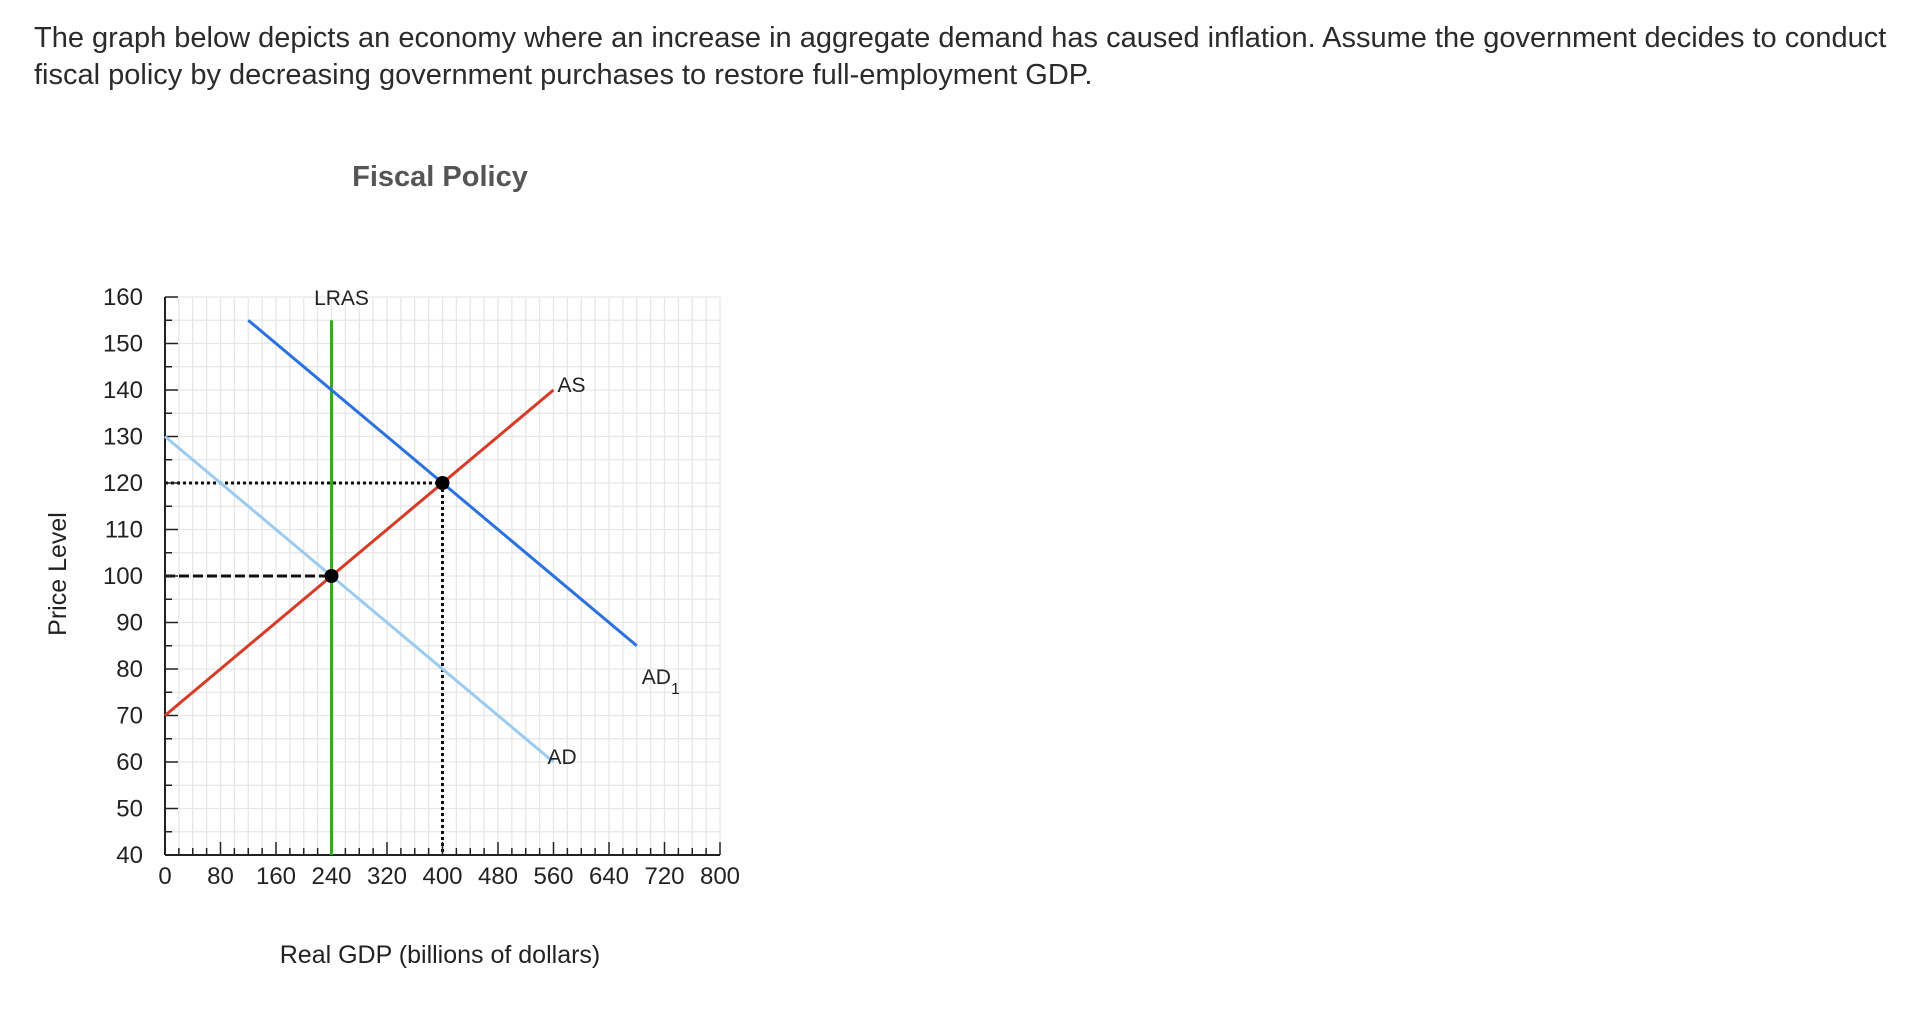  What do you see at coordinates (661, 682) in the screenshot?
I see `curve-label-ad1: AD1` at bounding box center [661, 682].